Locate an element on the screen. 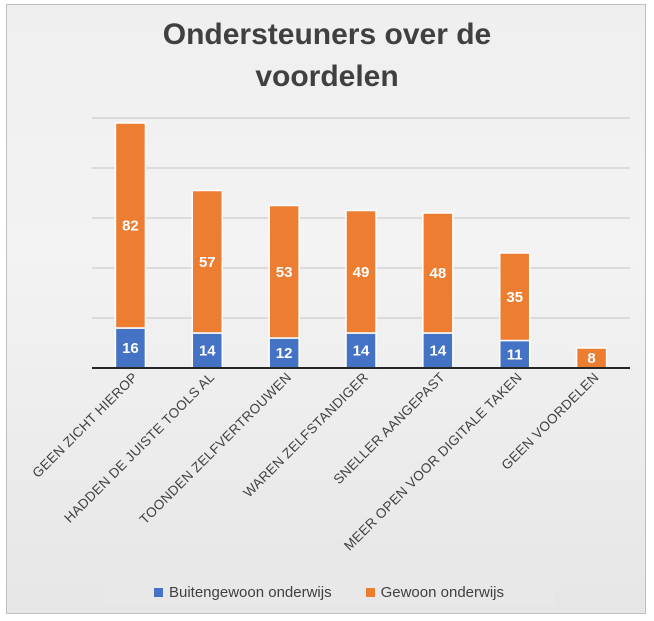  legend-swatch-blue is located at coordinates (158, 592).